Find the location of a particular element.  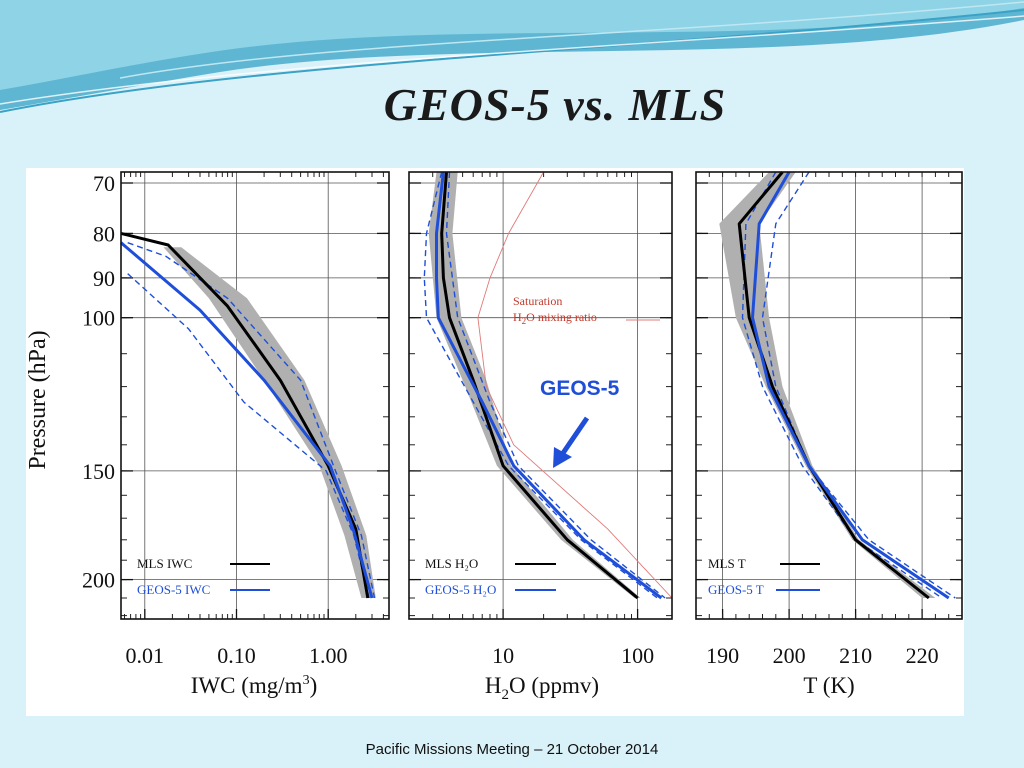

temperature-mls-line is located at coordinates (833, 385).